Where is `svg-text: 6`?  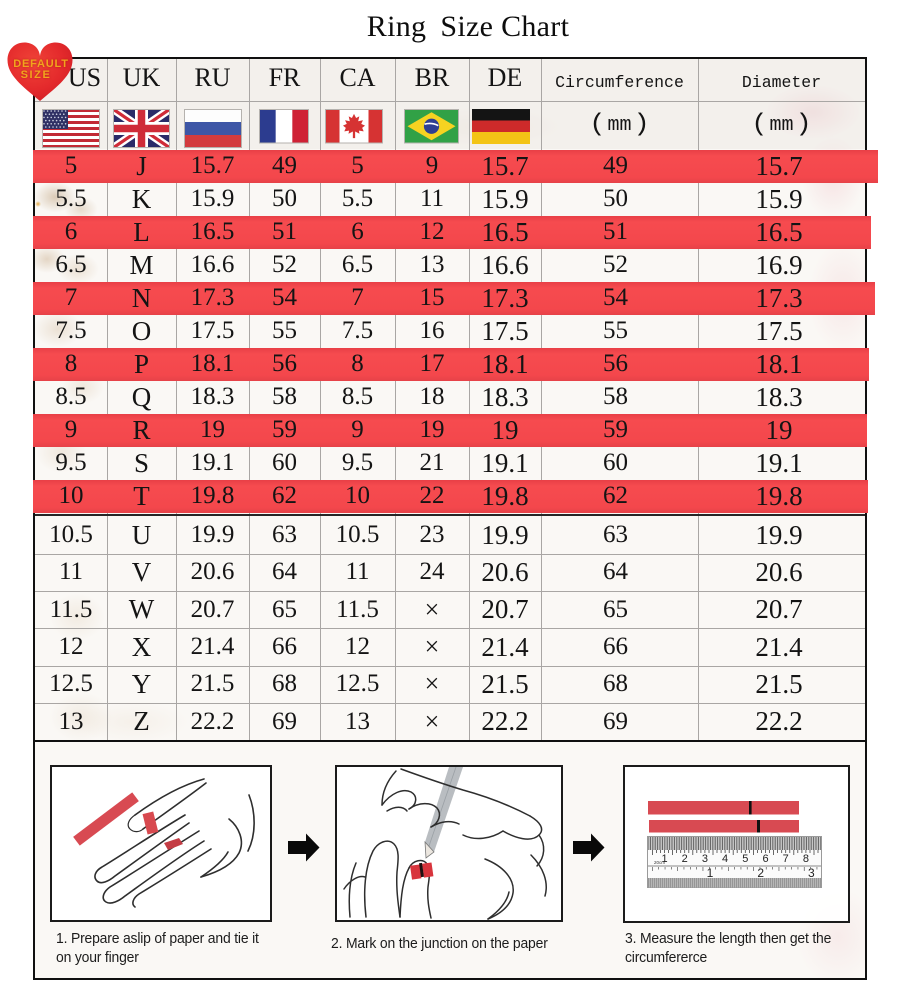 svg-text: 6 is located at coordinates (765, 859).